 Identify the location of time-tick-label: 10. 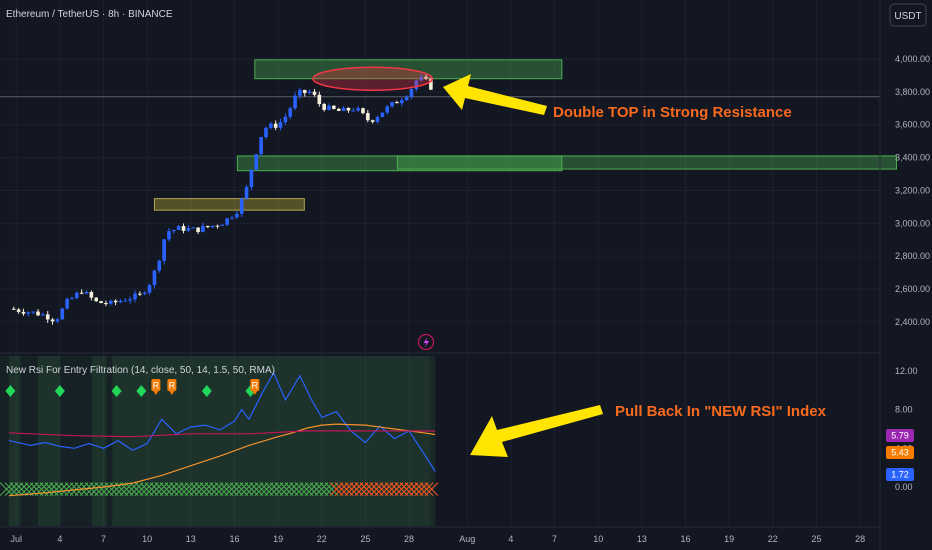
(598, 539).